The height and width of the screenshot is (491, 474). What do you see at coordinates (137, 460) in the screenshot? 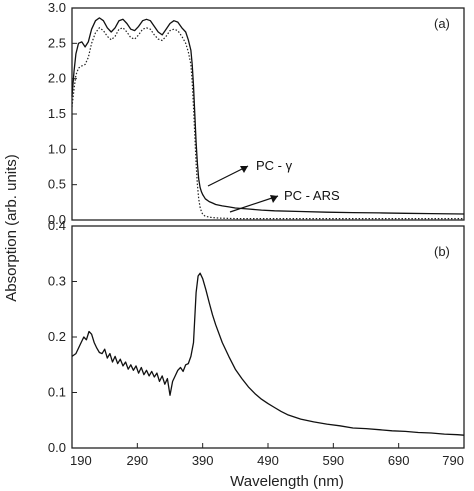
I see `x-tick-label: 290` at bounding box center [137, 460].